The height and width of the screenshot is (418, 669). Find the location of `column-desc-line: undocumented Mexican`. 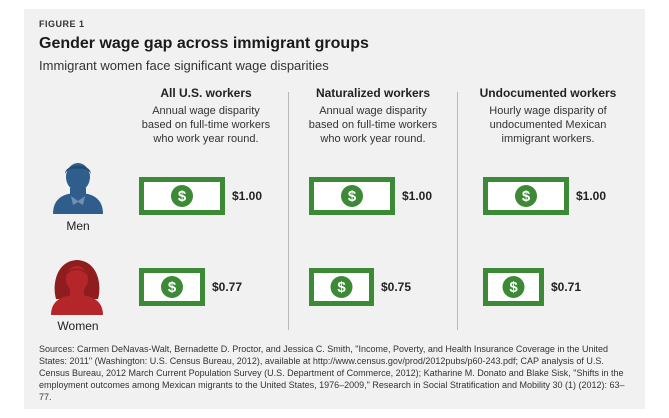

column-desc-line: undocumented Mexican is located at coordinates (548, 125).